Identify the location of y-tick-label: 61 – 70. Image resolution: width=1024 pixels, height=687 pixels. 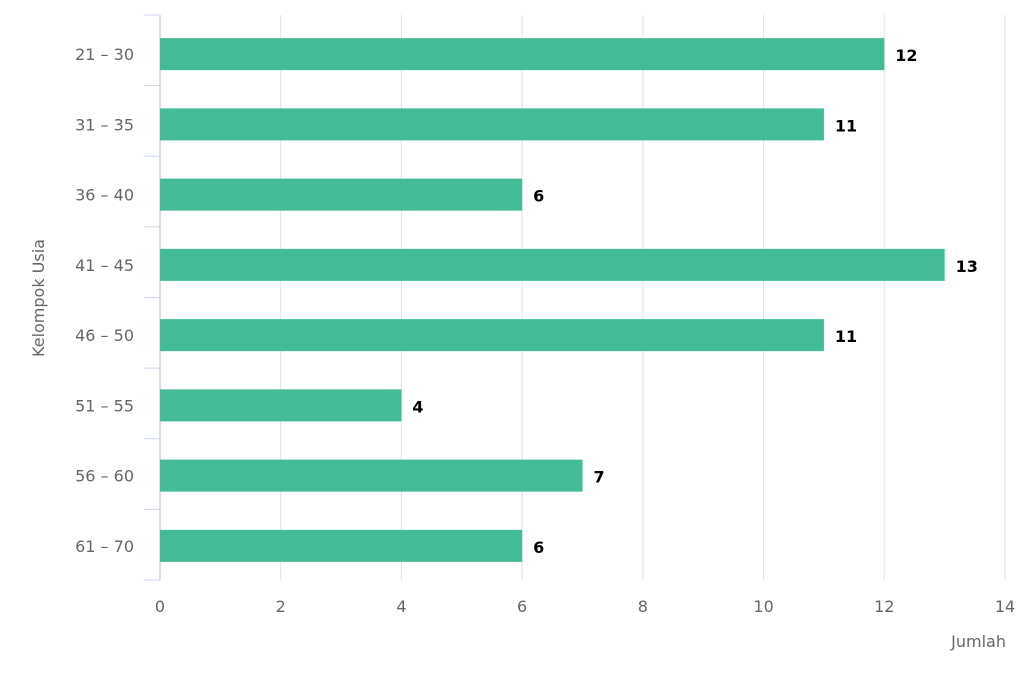
(104, 546).